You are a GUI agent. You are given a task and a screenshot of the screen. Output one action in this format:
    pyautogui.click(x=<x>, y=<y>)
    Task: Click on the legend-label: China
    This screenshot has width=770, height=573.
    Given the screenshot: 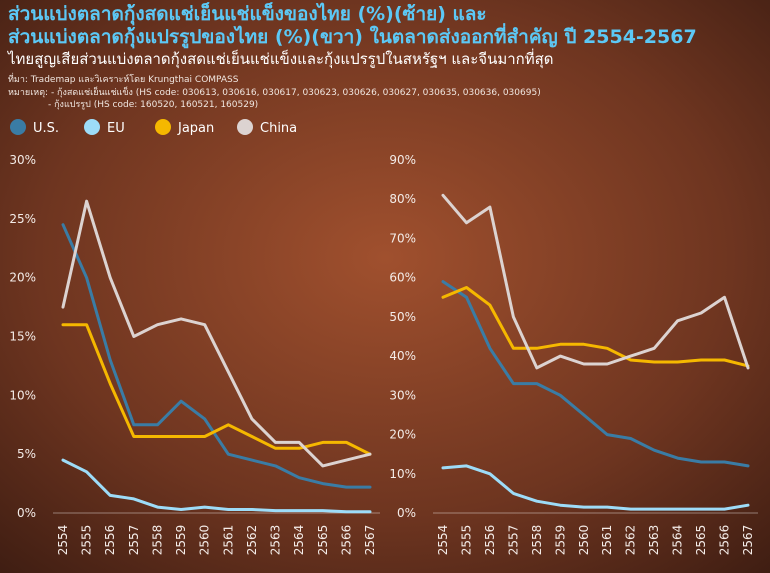 What is the action you would take?
    pyautogui.click(x=278, y=128)
    